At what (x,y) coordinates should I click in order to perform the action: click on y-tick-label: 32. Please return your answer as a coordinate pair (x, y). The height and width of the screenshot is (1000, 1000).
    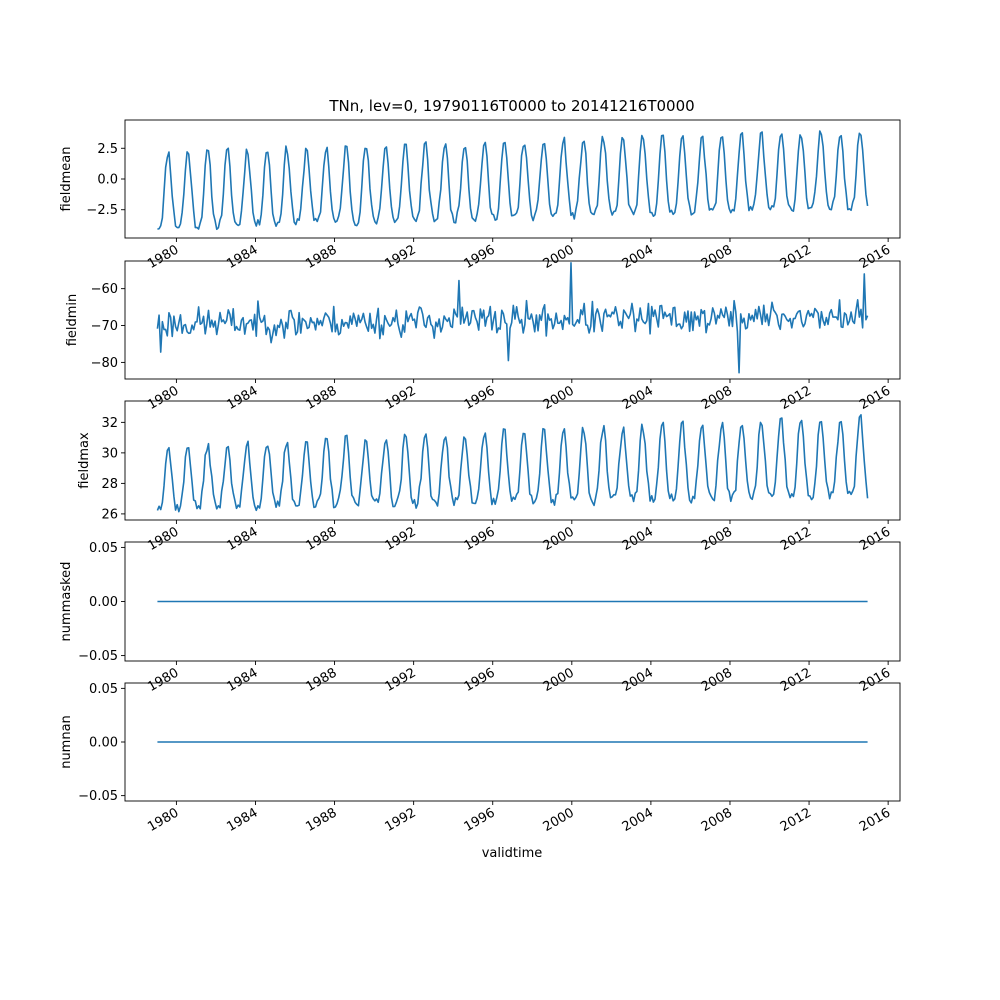
    Looking at the image, I should click on (109, 423).